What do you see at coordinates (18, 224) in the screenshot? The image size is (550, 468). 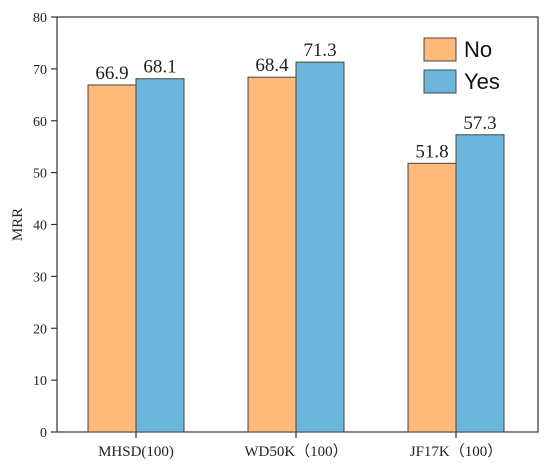 I see `y-axis-label: MRR` at bounding box center [18, 224].